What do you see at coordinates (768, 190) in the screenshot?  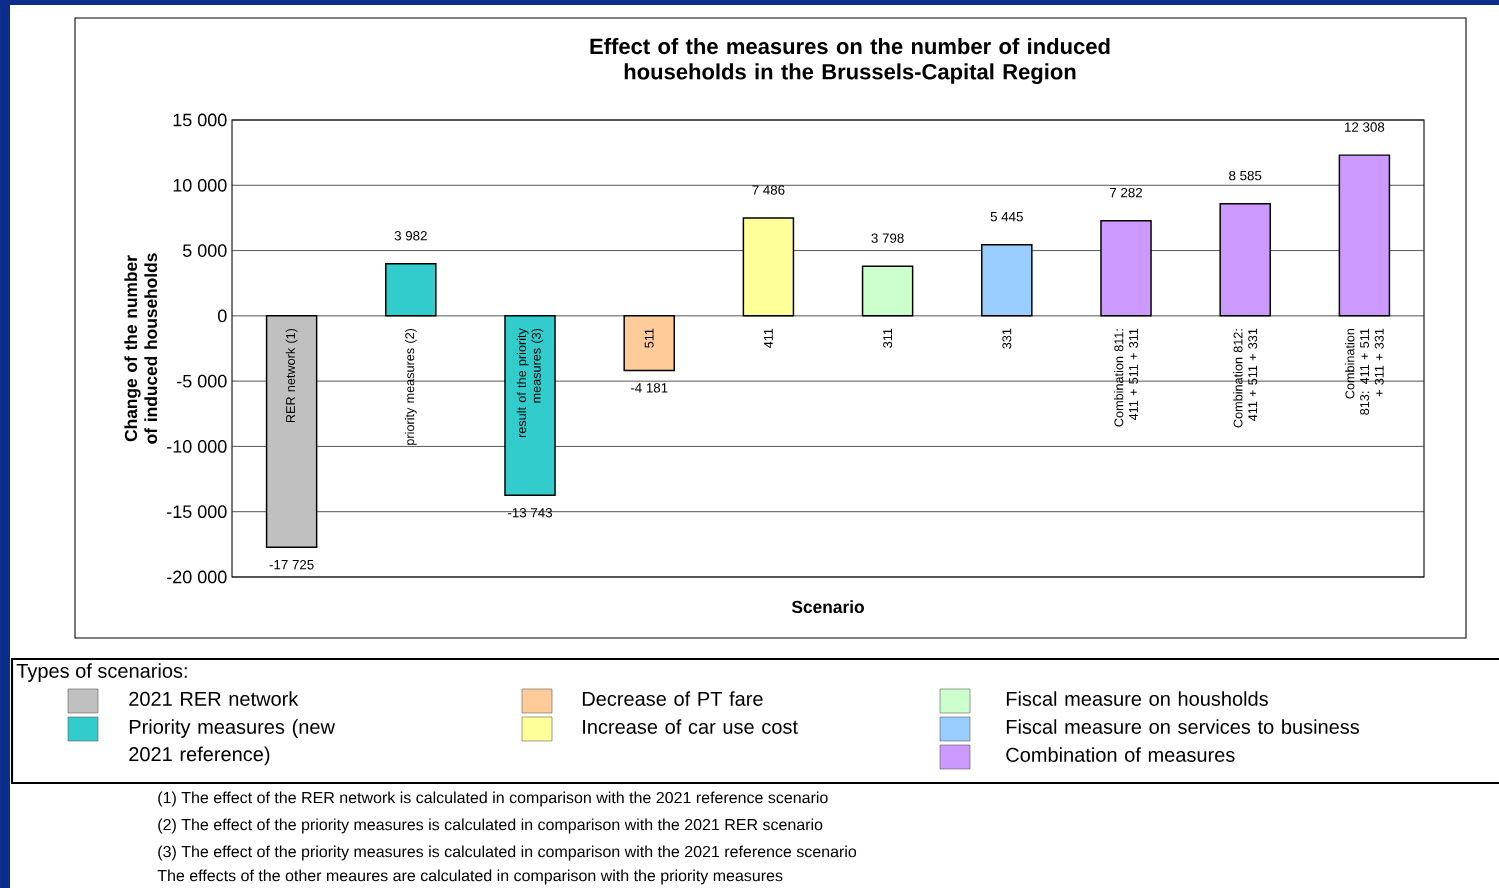 I see `data-label: 7 486` at bounding box center [768, 190].